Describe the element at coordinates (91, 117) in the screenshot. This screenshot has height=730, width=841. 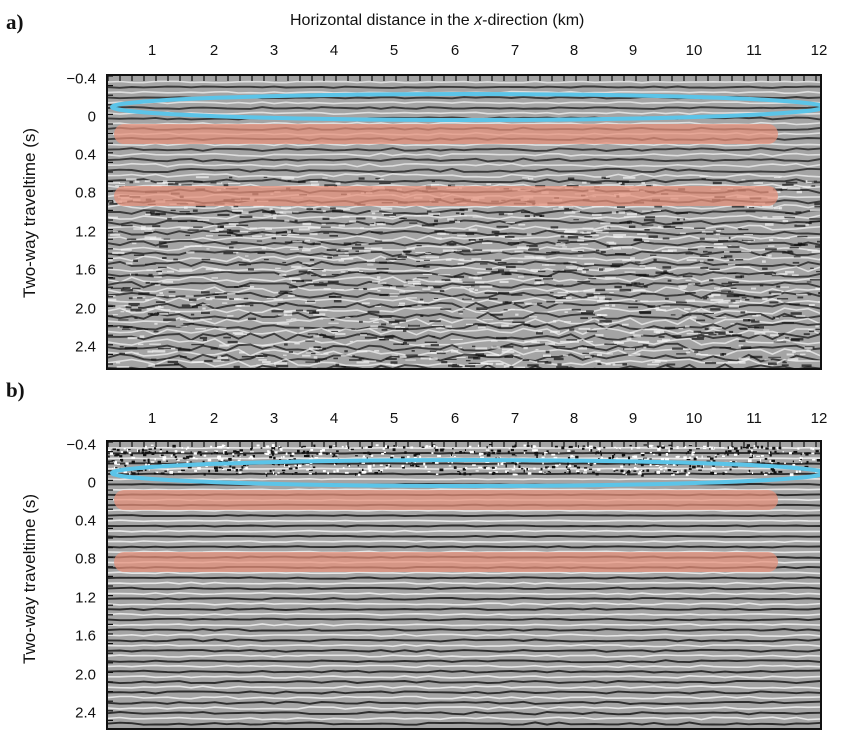
I see `y-tick-label: 0` at that location.